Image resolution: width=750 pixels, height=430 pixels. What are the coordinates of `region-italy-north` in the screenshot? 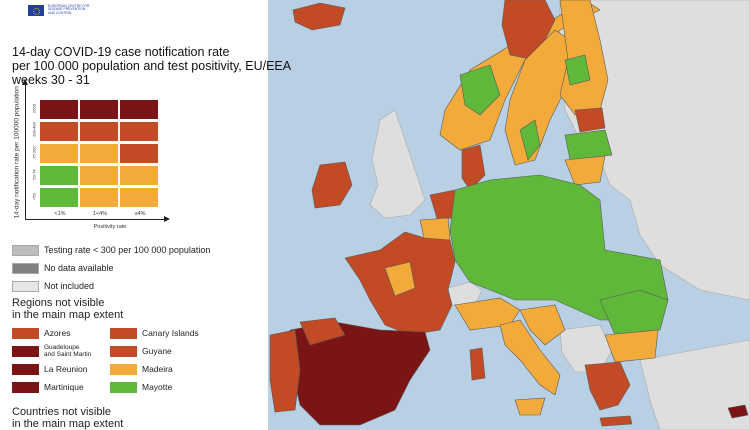 It's located at (487, 314).